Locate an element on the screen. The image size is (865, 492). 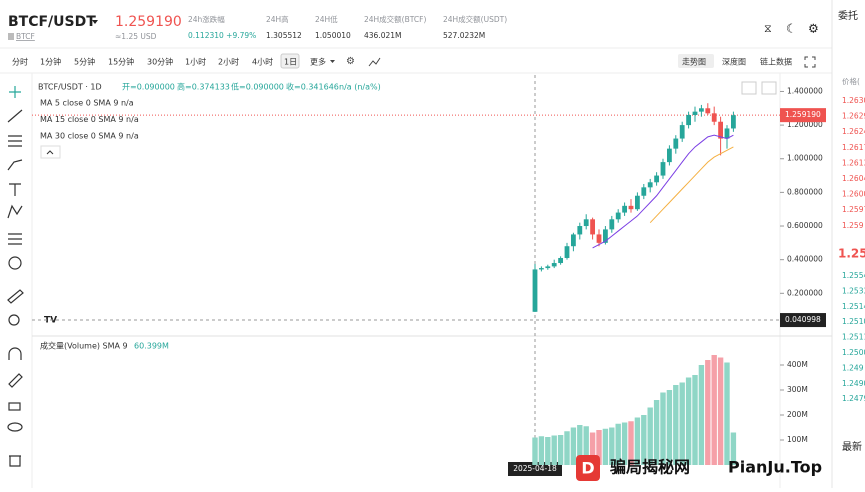
stat-value: 0.112310 +9.79% is located at coordinates (222, 35).